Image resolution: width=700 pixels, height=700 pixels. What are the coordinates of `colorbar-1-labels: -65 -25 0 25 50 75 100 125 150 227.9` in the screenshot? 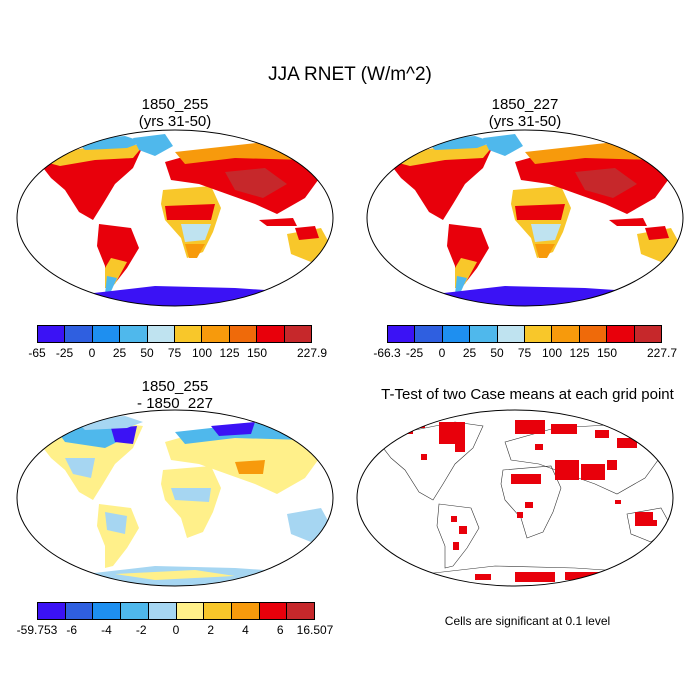 It's located at (177, 353).